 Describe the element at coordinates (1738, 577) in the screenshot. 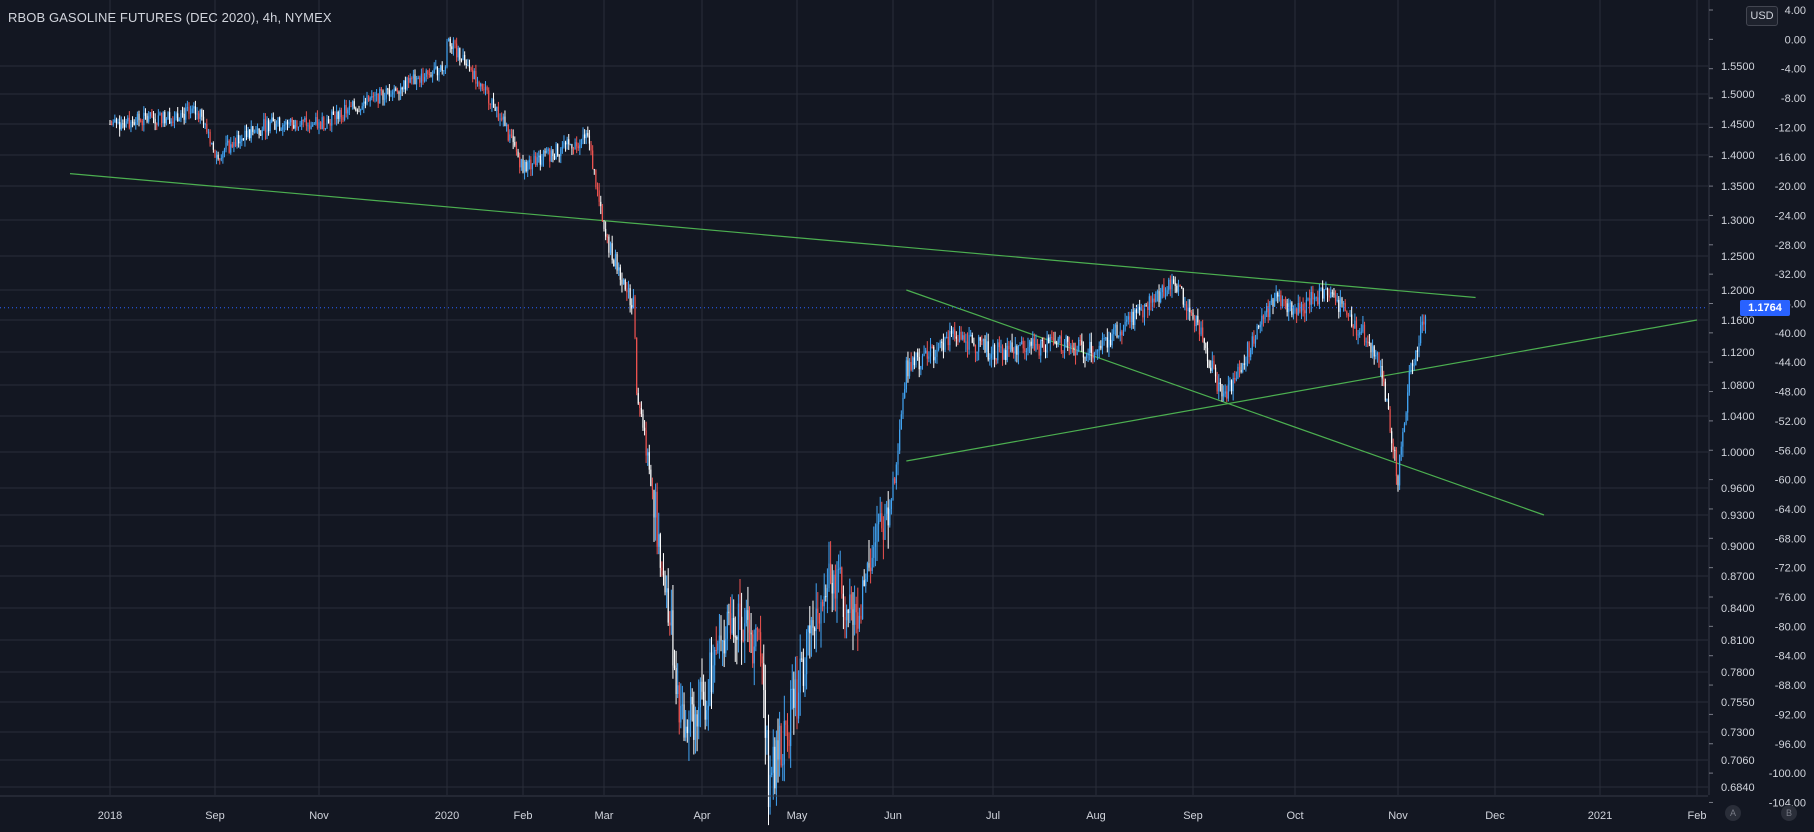

I see `price-tick-label: 0.8700` at that location.